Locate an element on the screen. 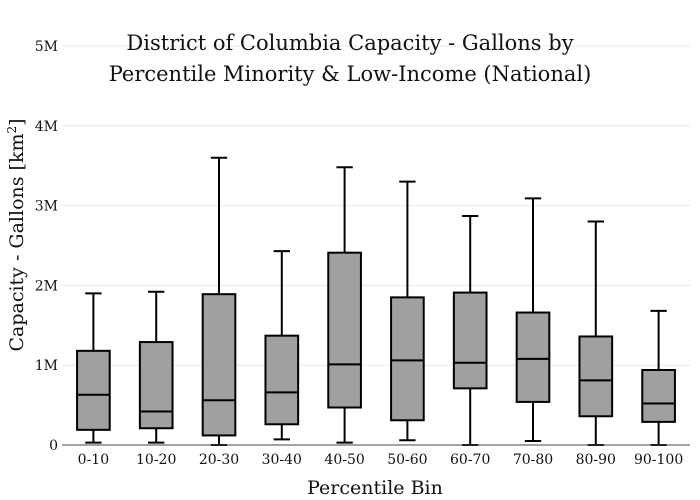 This screenshot has height=500, width=700. y-tick-label-3: 3M is located at coordinates (46, 207).